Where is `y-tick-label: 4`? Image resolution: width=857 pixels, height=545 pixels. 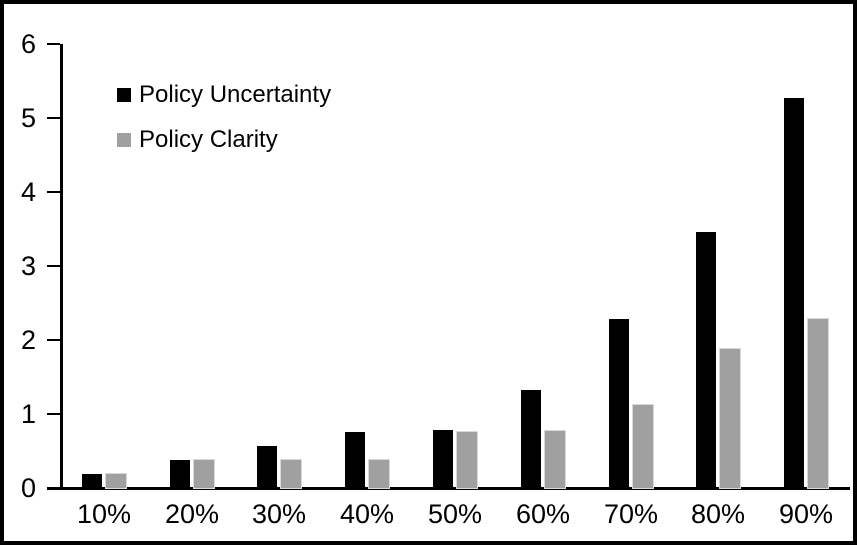 y-tick-label: 4 is located at coordinates (28, 192).